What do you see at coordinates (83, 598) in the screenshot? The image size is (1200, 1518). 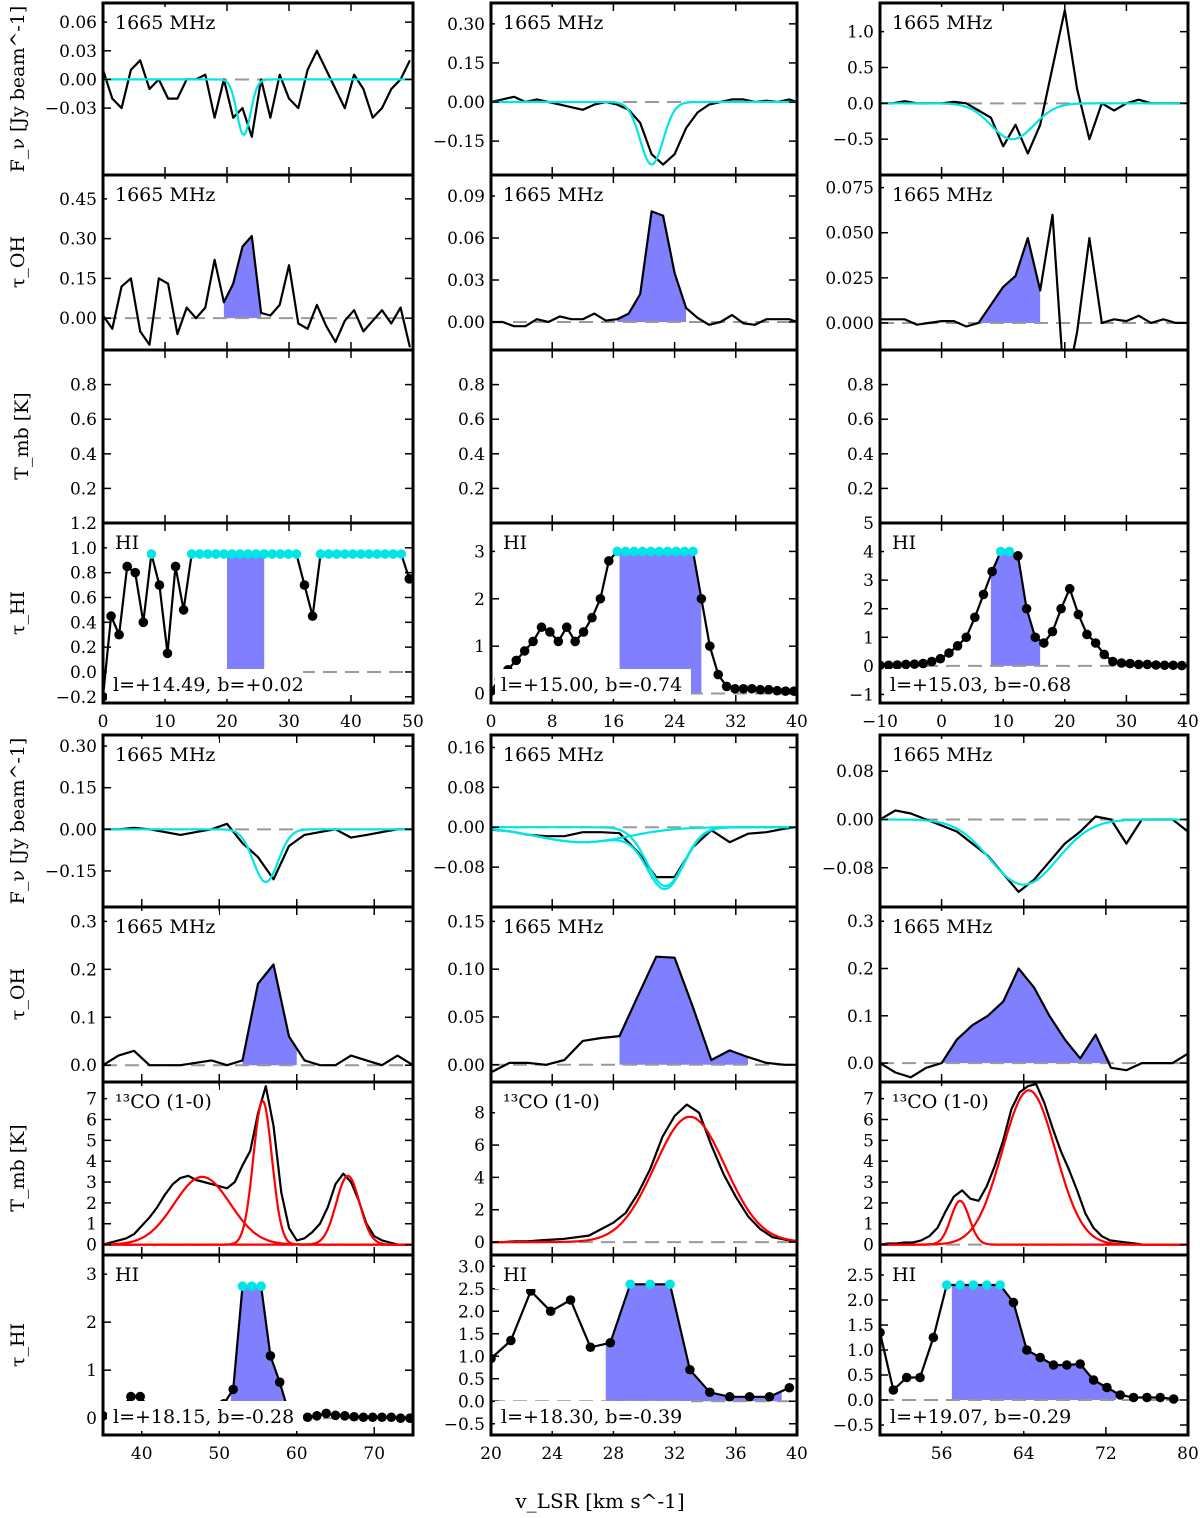 I see `y-tick-label: 0.6` at bounding box center [83, 598].